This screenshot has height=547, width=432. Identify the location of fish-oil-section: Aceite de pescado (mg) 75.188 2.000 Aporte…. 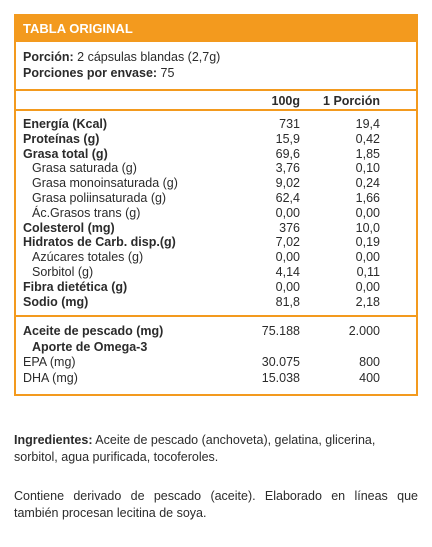
(216, 355).